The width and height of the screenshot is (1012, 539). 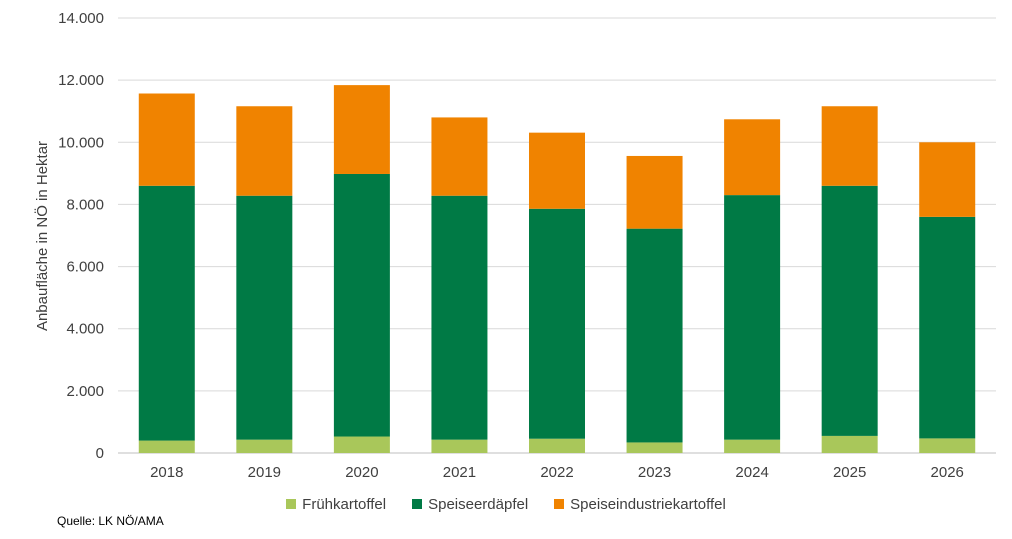 What do you see at coordinates (166, 313) in the screenshot?
I see `bar-segment-2-2018` at bounding box center [166, 313].